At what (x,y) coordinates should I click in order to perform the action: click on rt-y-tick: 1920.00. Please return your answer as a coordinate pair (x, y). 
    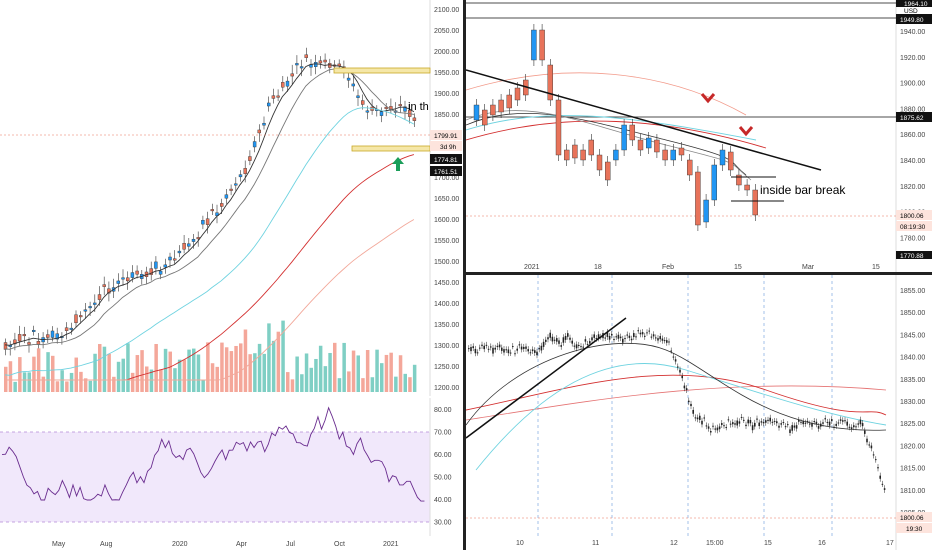
    Looking at the image, I should click on (912, 58).